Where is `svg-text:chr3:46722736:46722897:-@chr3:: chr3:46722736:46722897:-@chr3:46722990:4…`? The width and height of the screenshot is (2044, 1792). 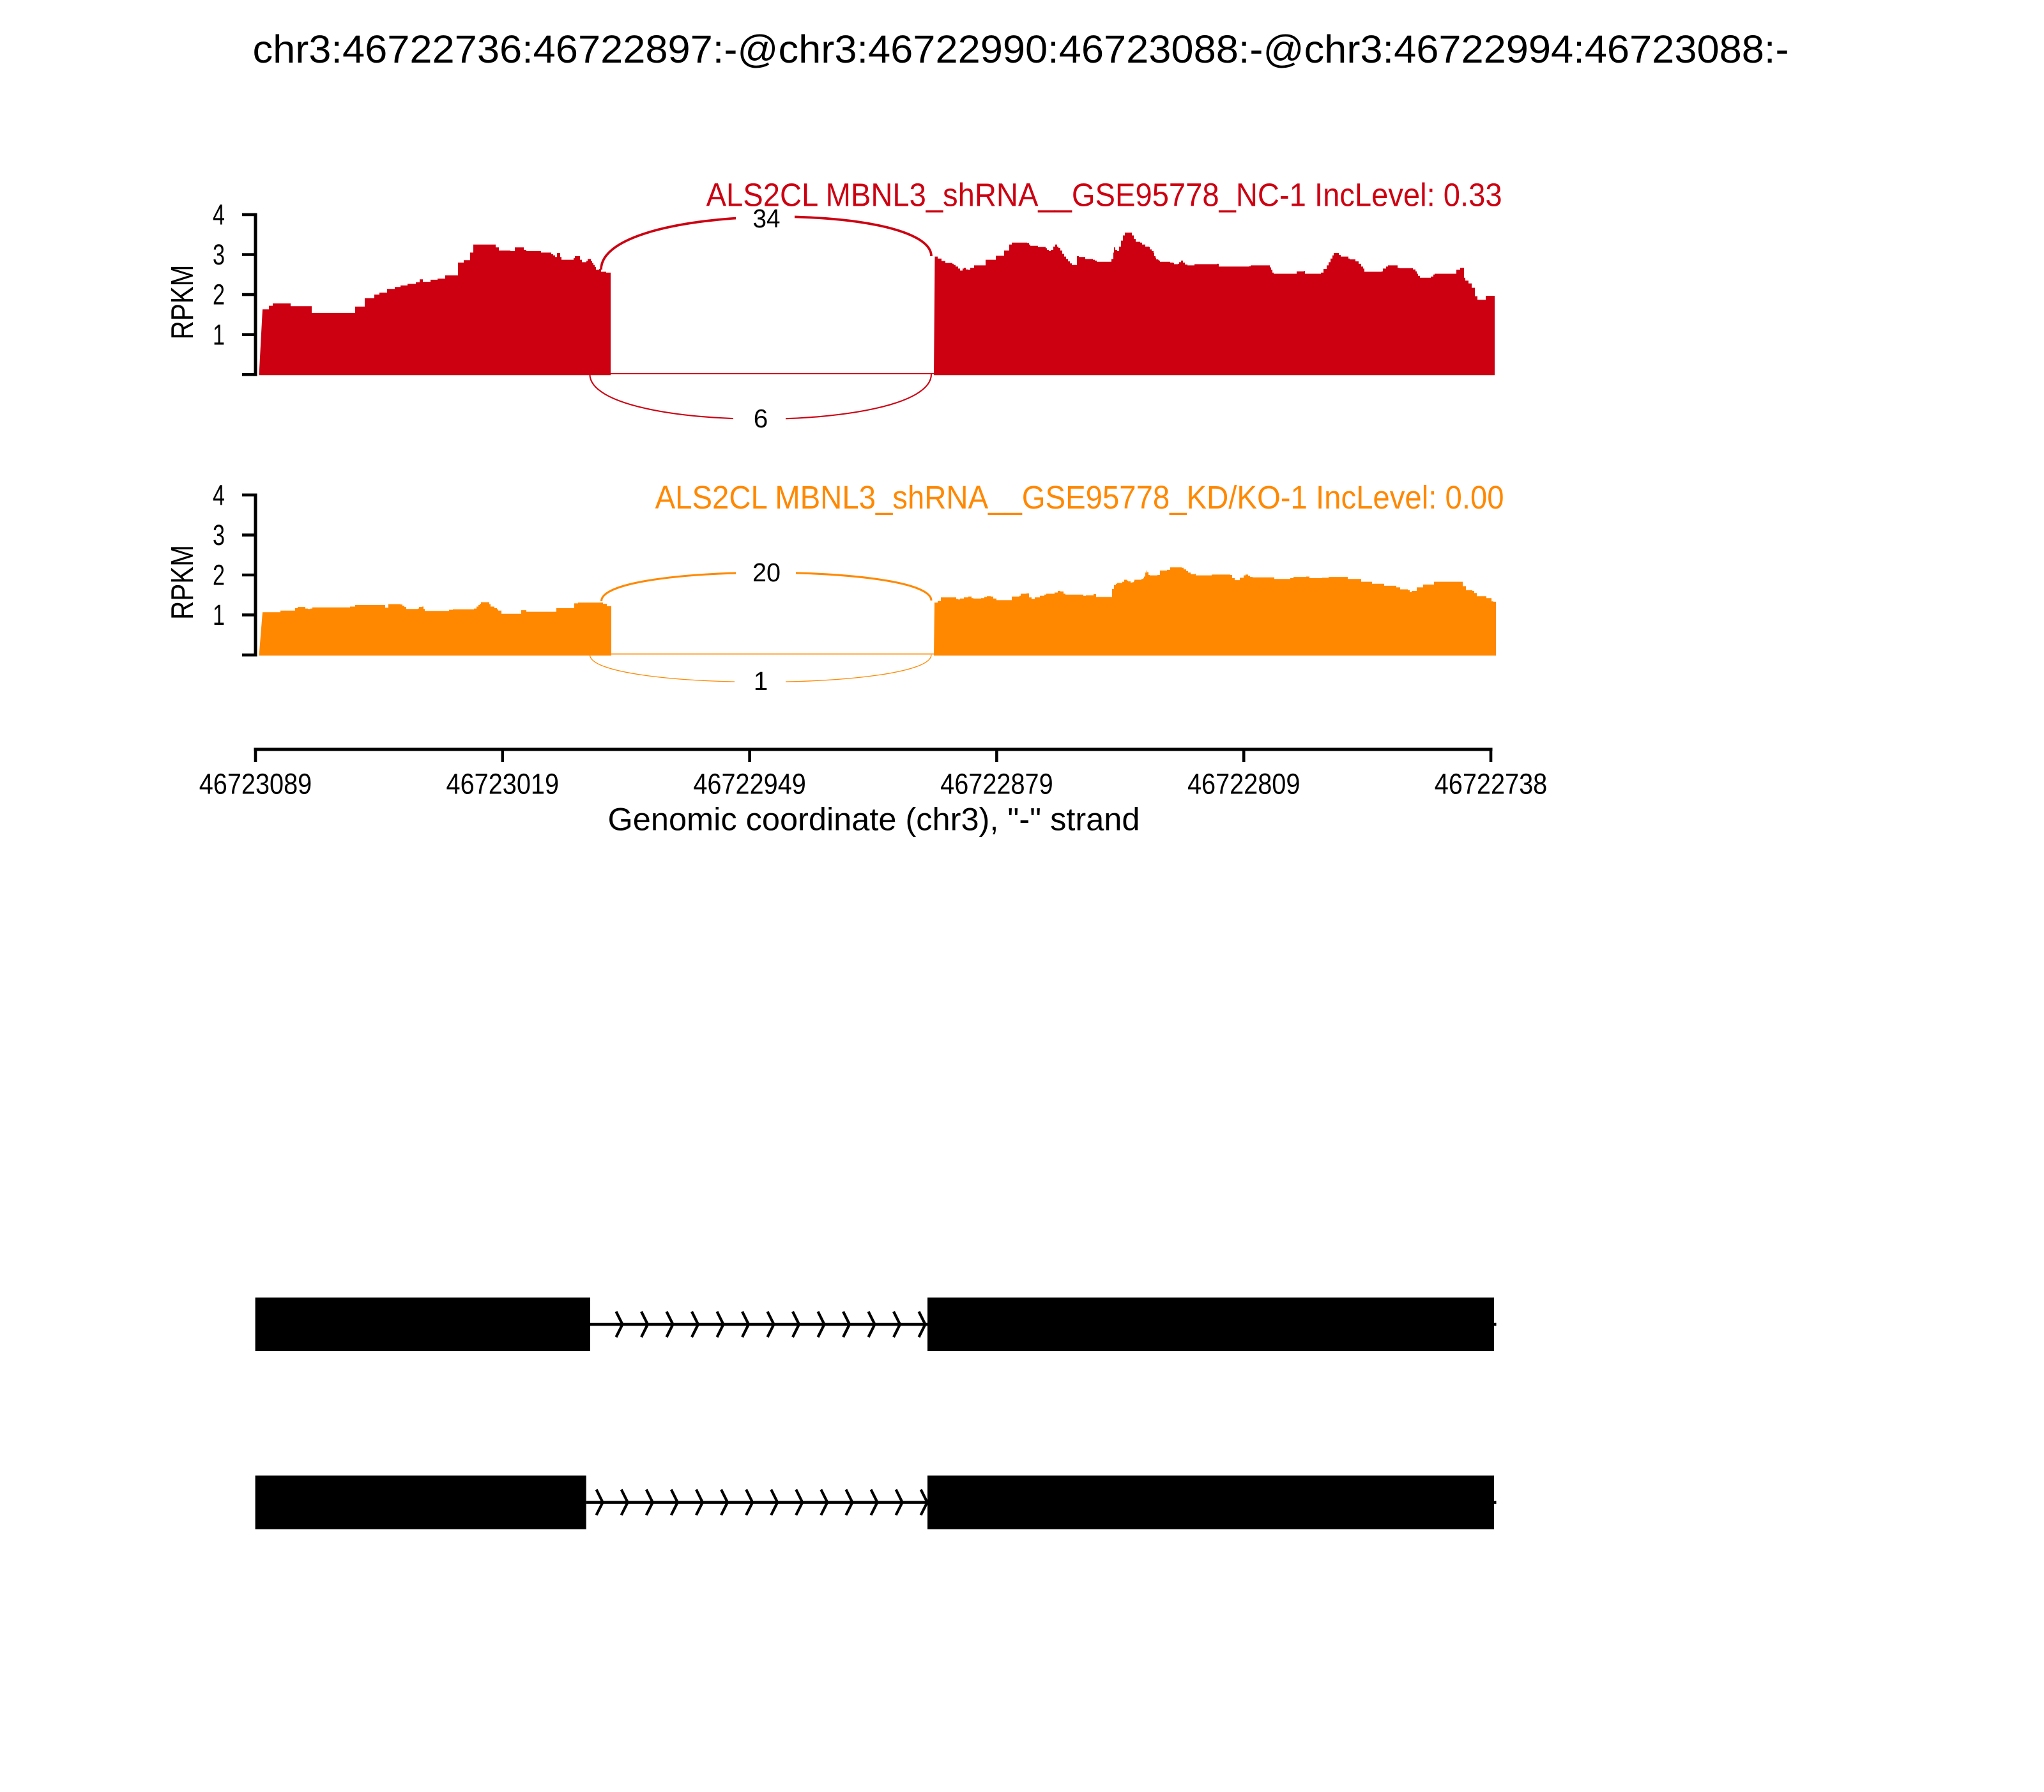
svg-text:chr3:46722736:46722897:-@chr3:: chr3:46722736:46722897:-@chr3:46722990:4… is located at coordinates (1021, 49).